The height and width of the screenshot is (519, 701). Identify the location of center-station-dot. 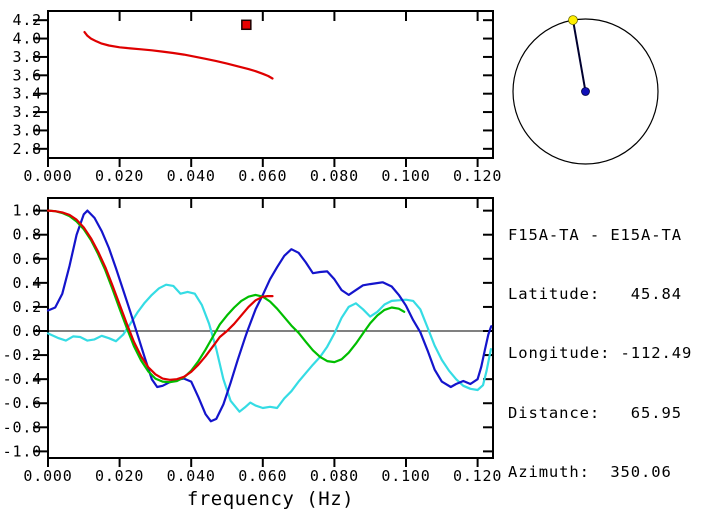
(585, 91).